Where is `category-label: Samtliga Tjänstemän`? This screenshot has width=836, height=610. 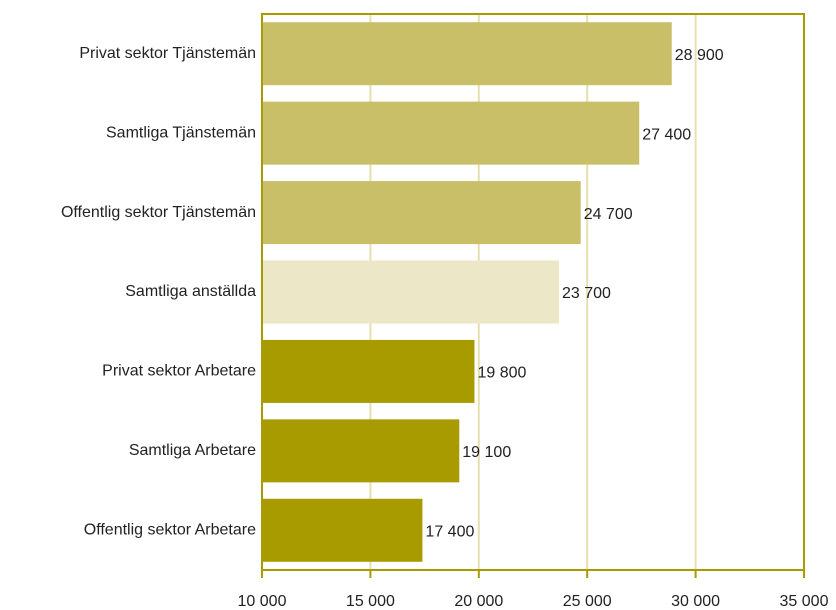
category-label: Samtliga Tjänstemän is located at coordinates (181, 132).